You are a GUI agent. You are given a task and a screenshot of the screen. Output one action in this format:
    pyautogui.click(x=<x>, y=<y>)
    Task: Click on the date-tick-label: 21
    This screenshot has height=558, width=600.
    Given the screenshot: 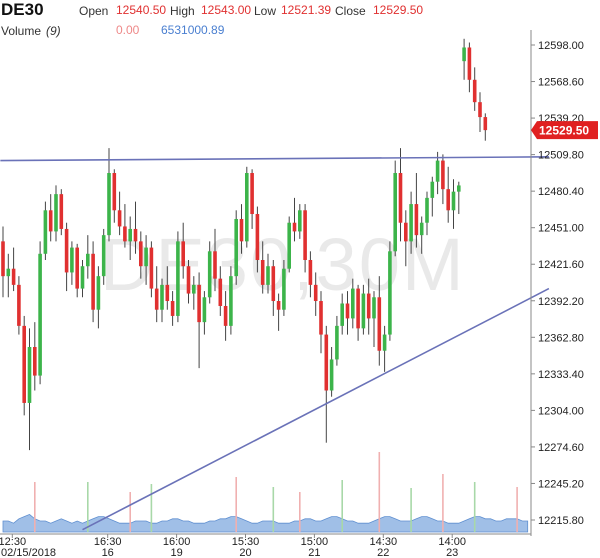 What is the action you would take?
    pyautogui.click(x=314, y=552)
    